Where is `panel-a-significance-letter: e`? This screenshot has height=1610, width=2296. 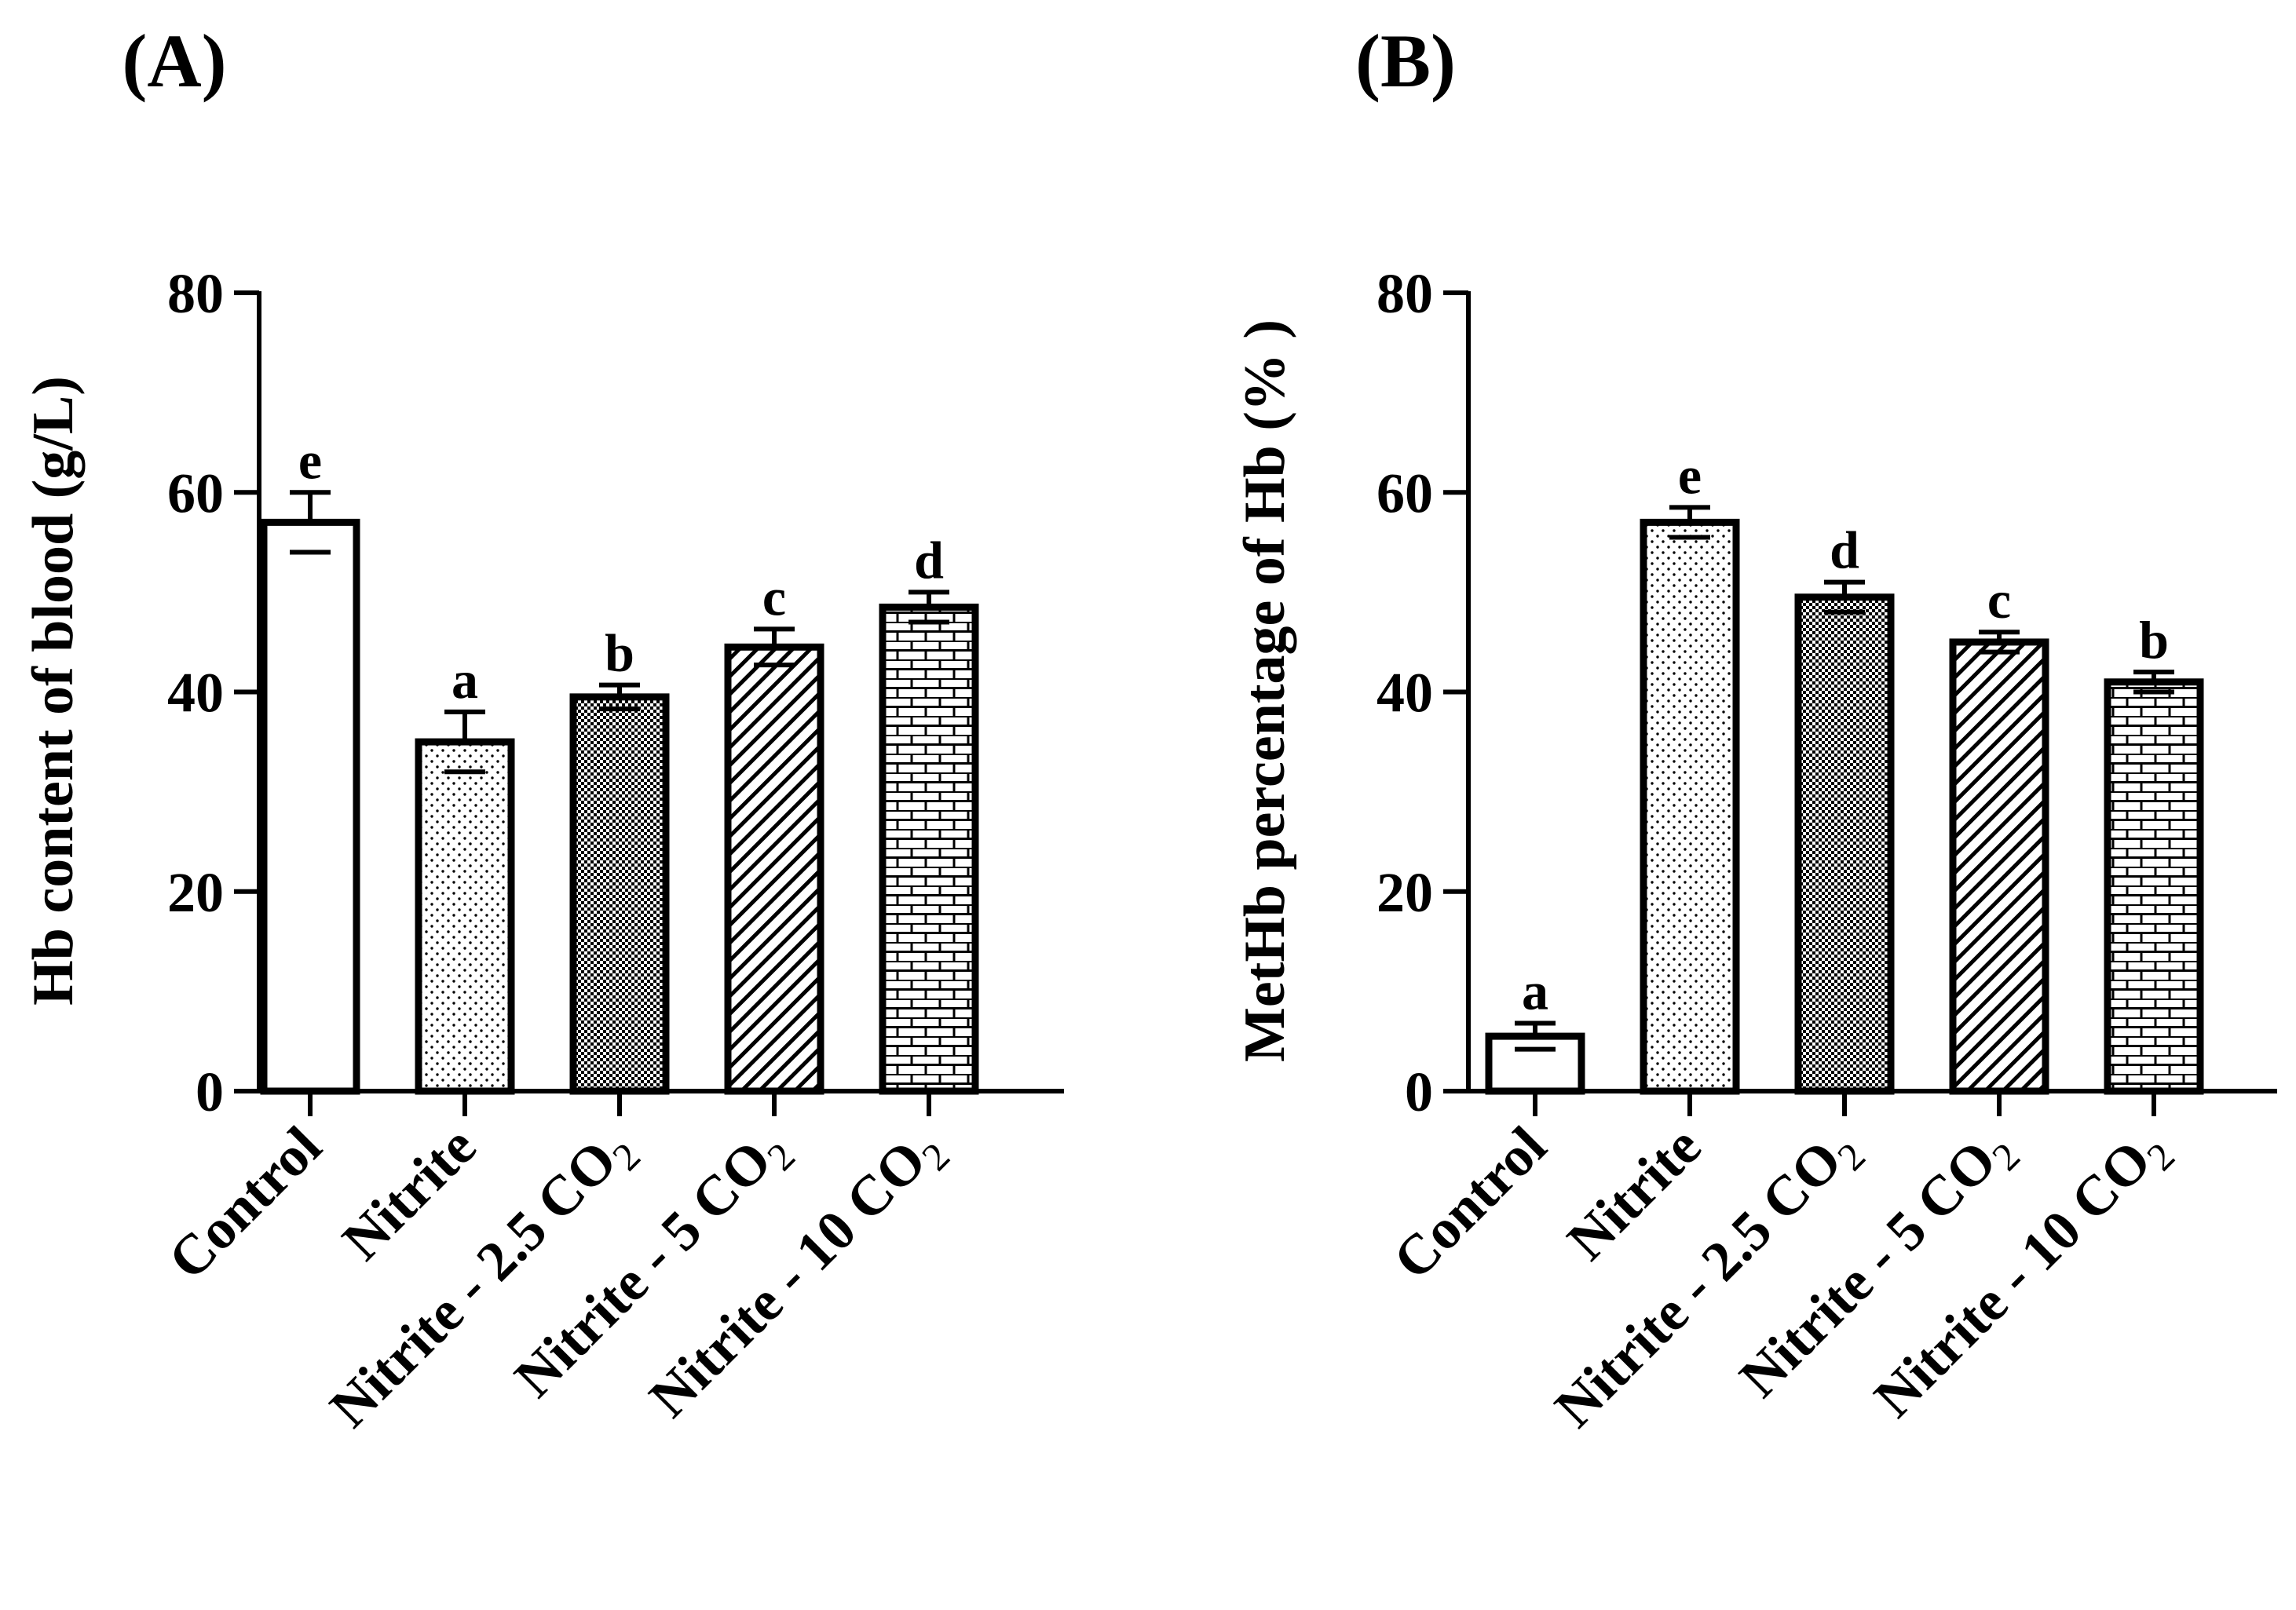
panel-a-significance-letter: e is located at coordinates (310, 460).